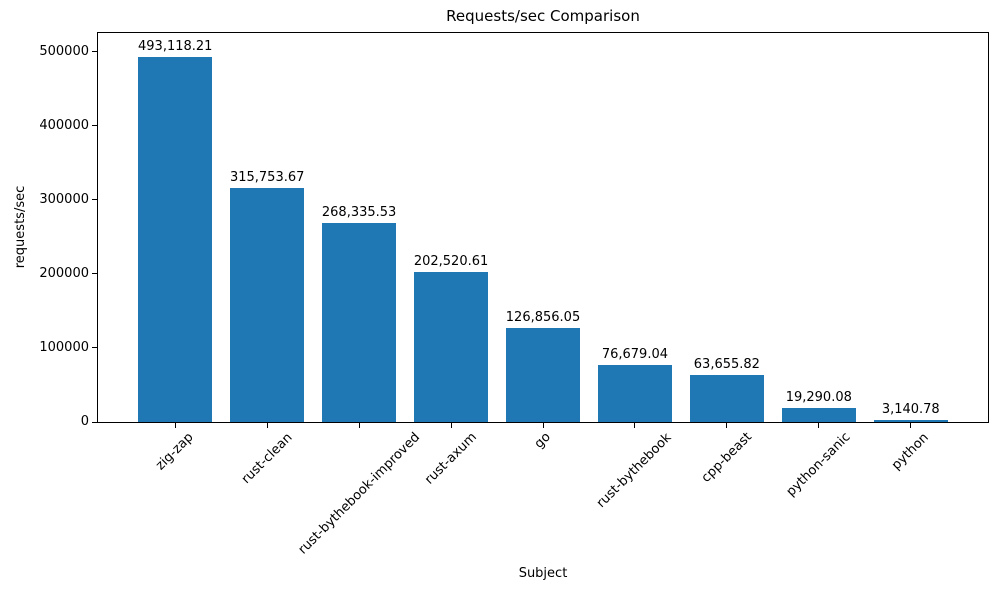 The width and height of the screenshot is (1000, 600). What do you see at coordinates (84, 421) in the screenshot?
I see `y-tick-label: 0` at bounding box center [84, 421].